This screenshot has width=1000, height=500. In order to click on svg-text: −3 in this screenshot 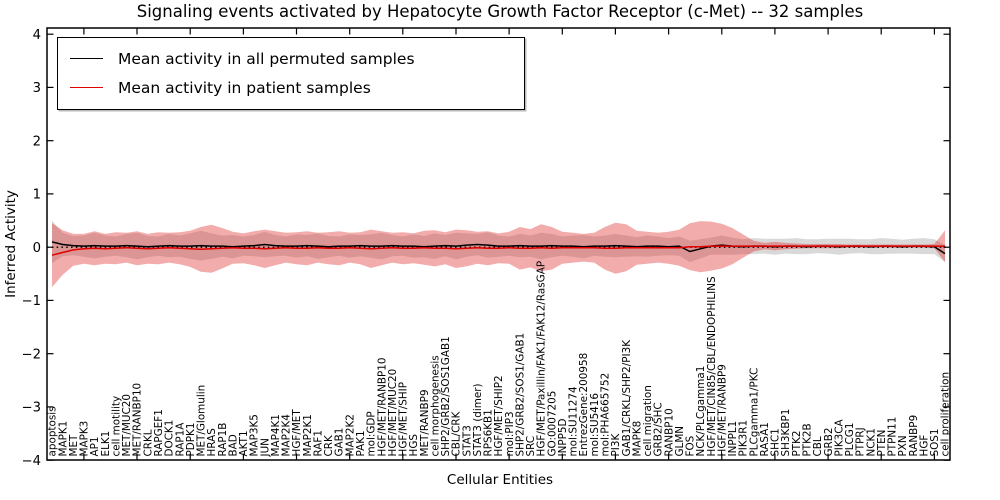, I will do `click(31, 408)`.